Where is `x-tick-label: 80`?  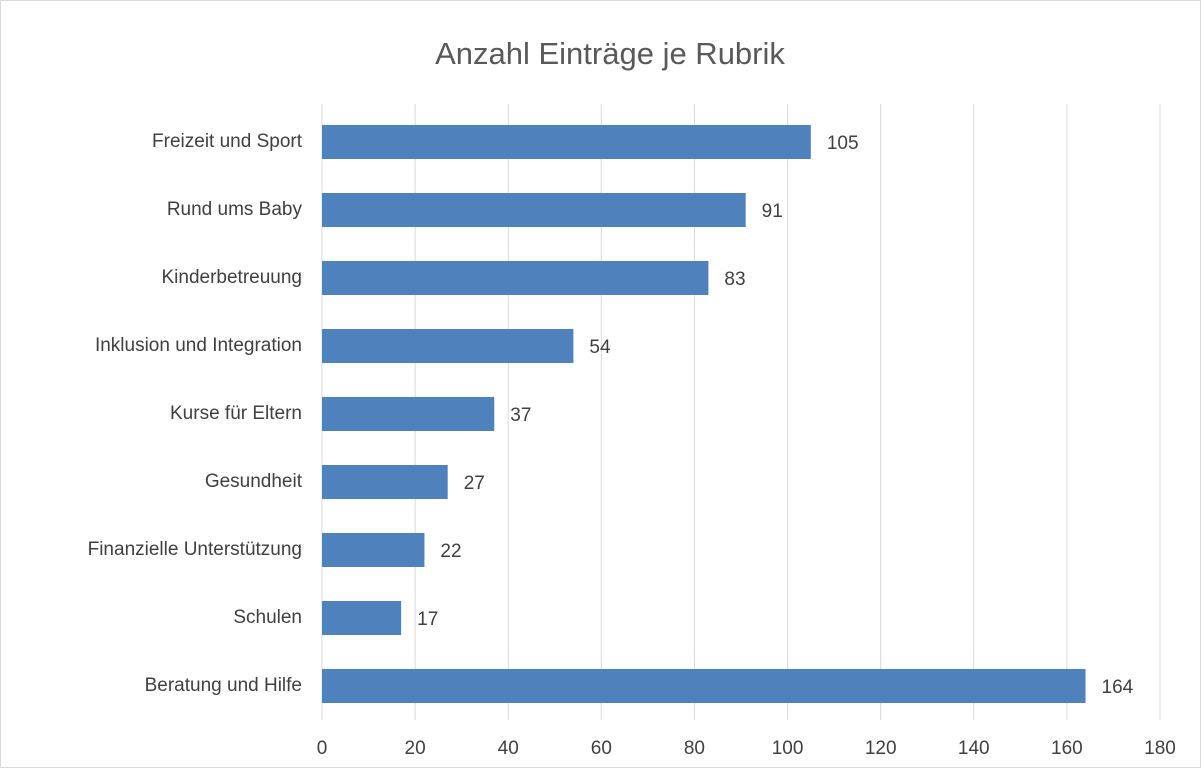
x-tick-label: 80 is located at coordinates (694, 748).